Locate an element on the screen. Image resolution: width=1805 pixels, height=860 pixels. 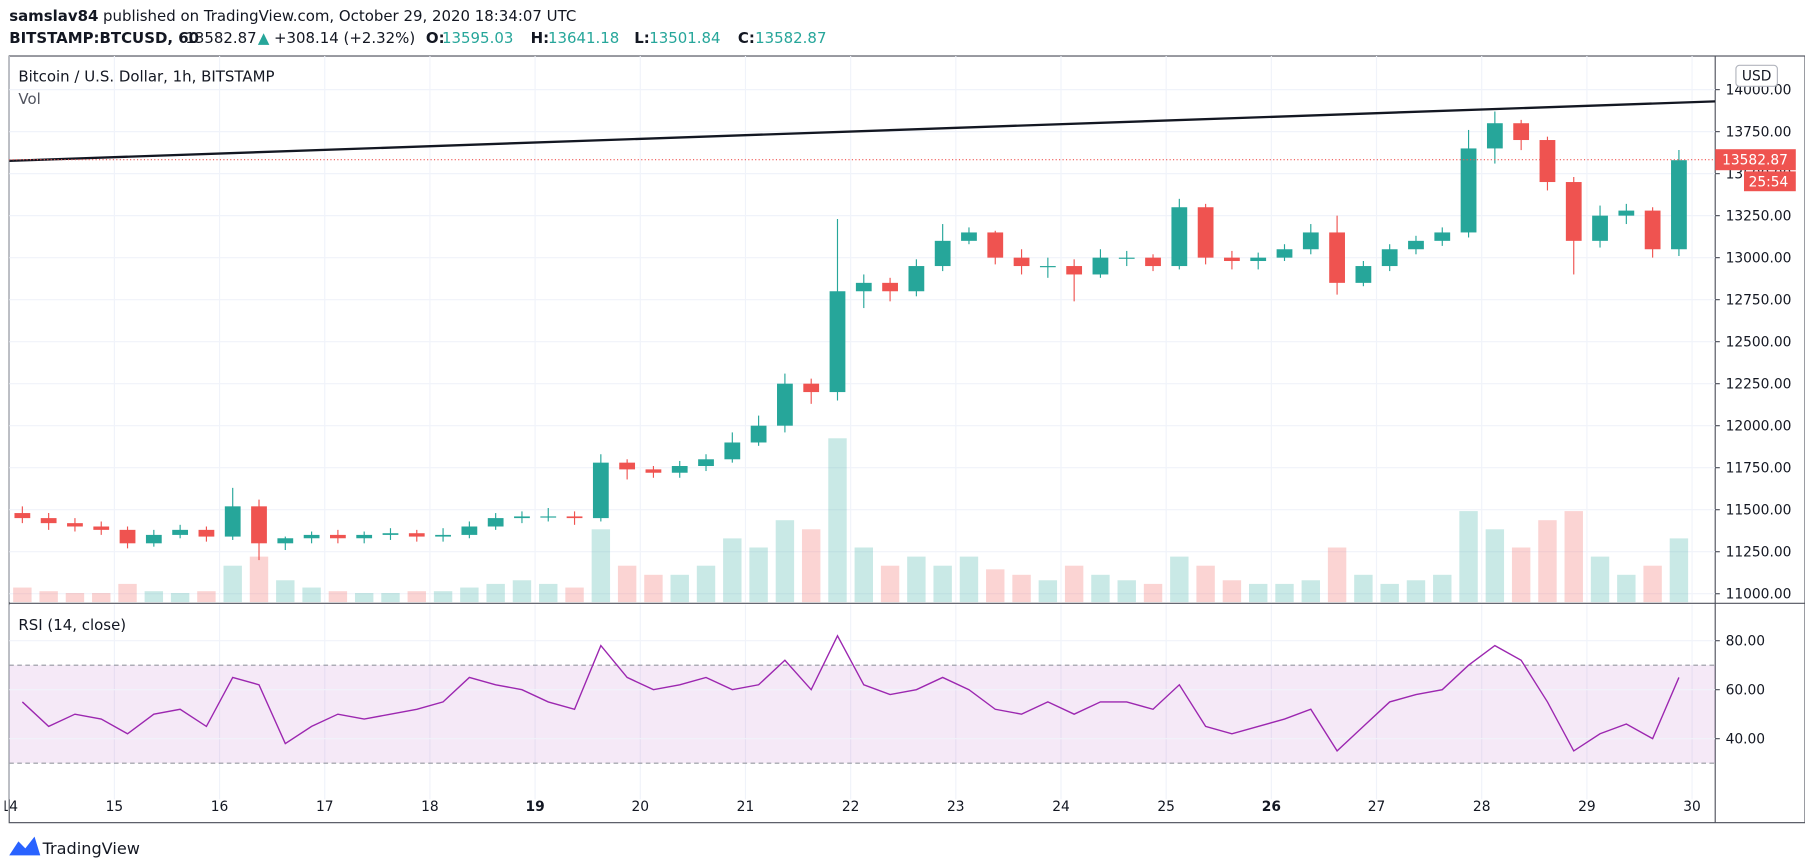
x-tick-label: 27 is located at coordinates (1377, 807).